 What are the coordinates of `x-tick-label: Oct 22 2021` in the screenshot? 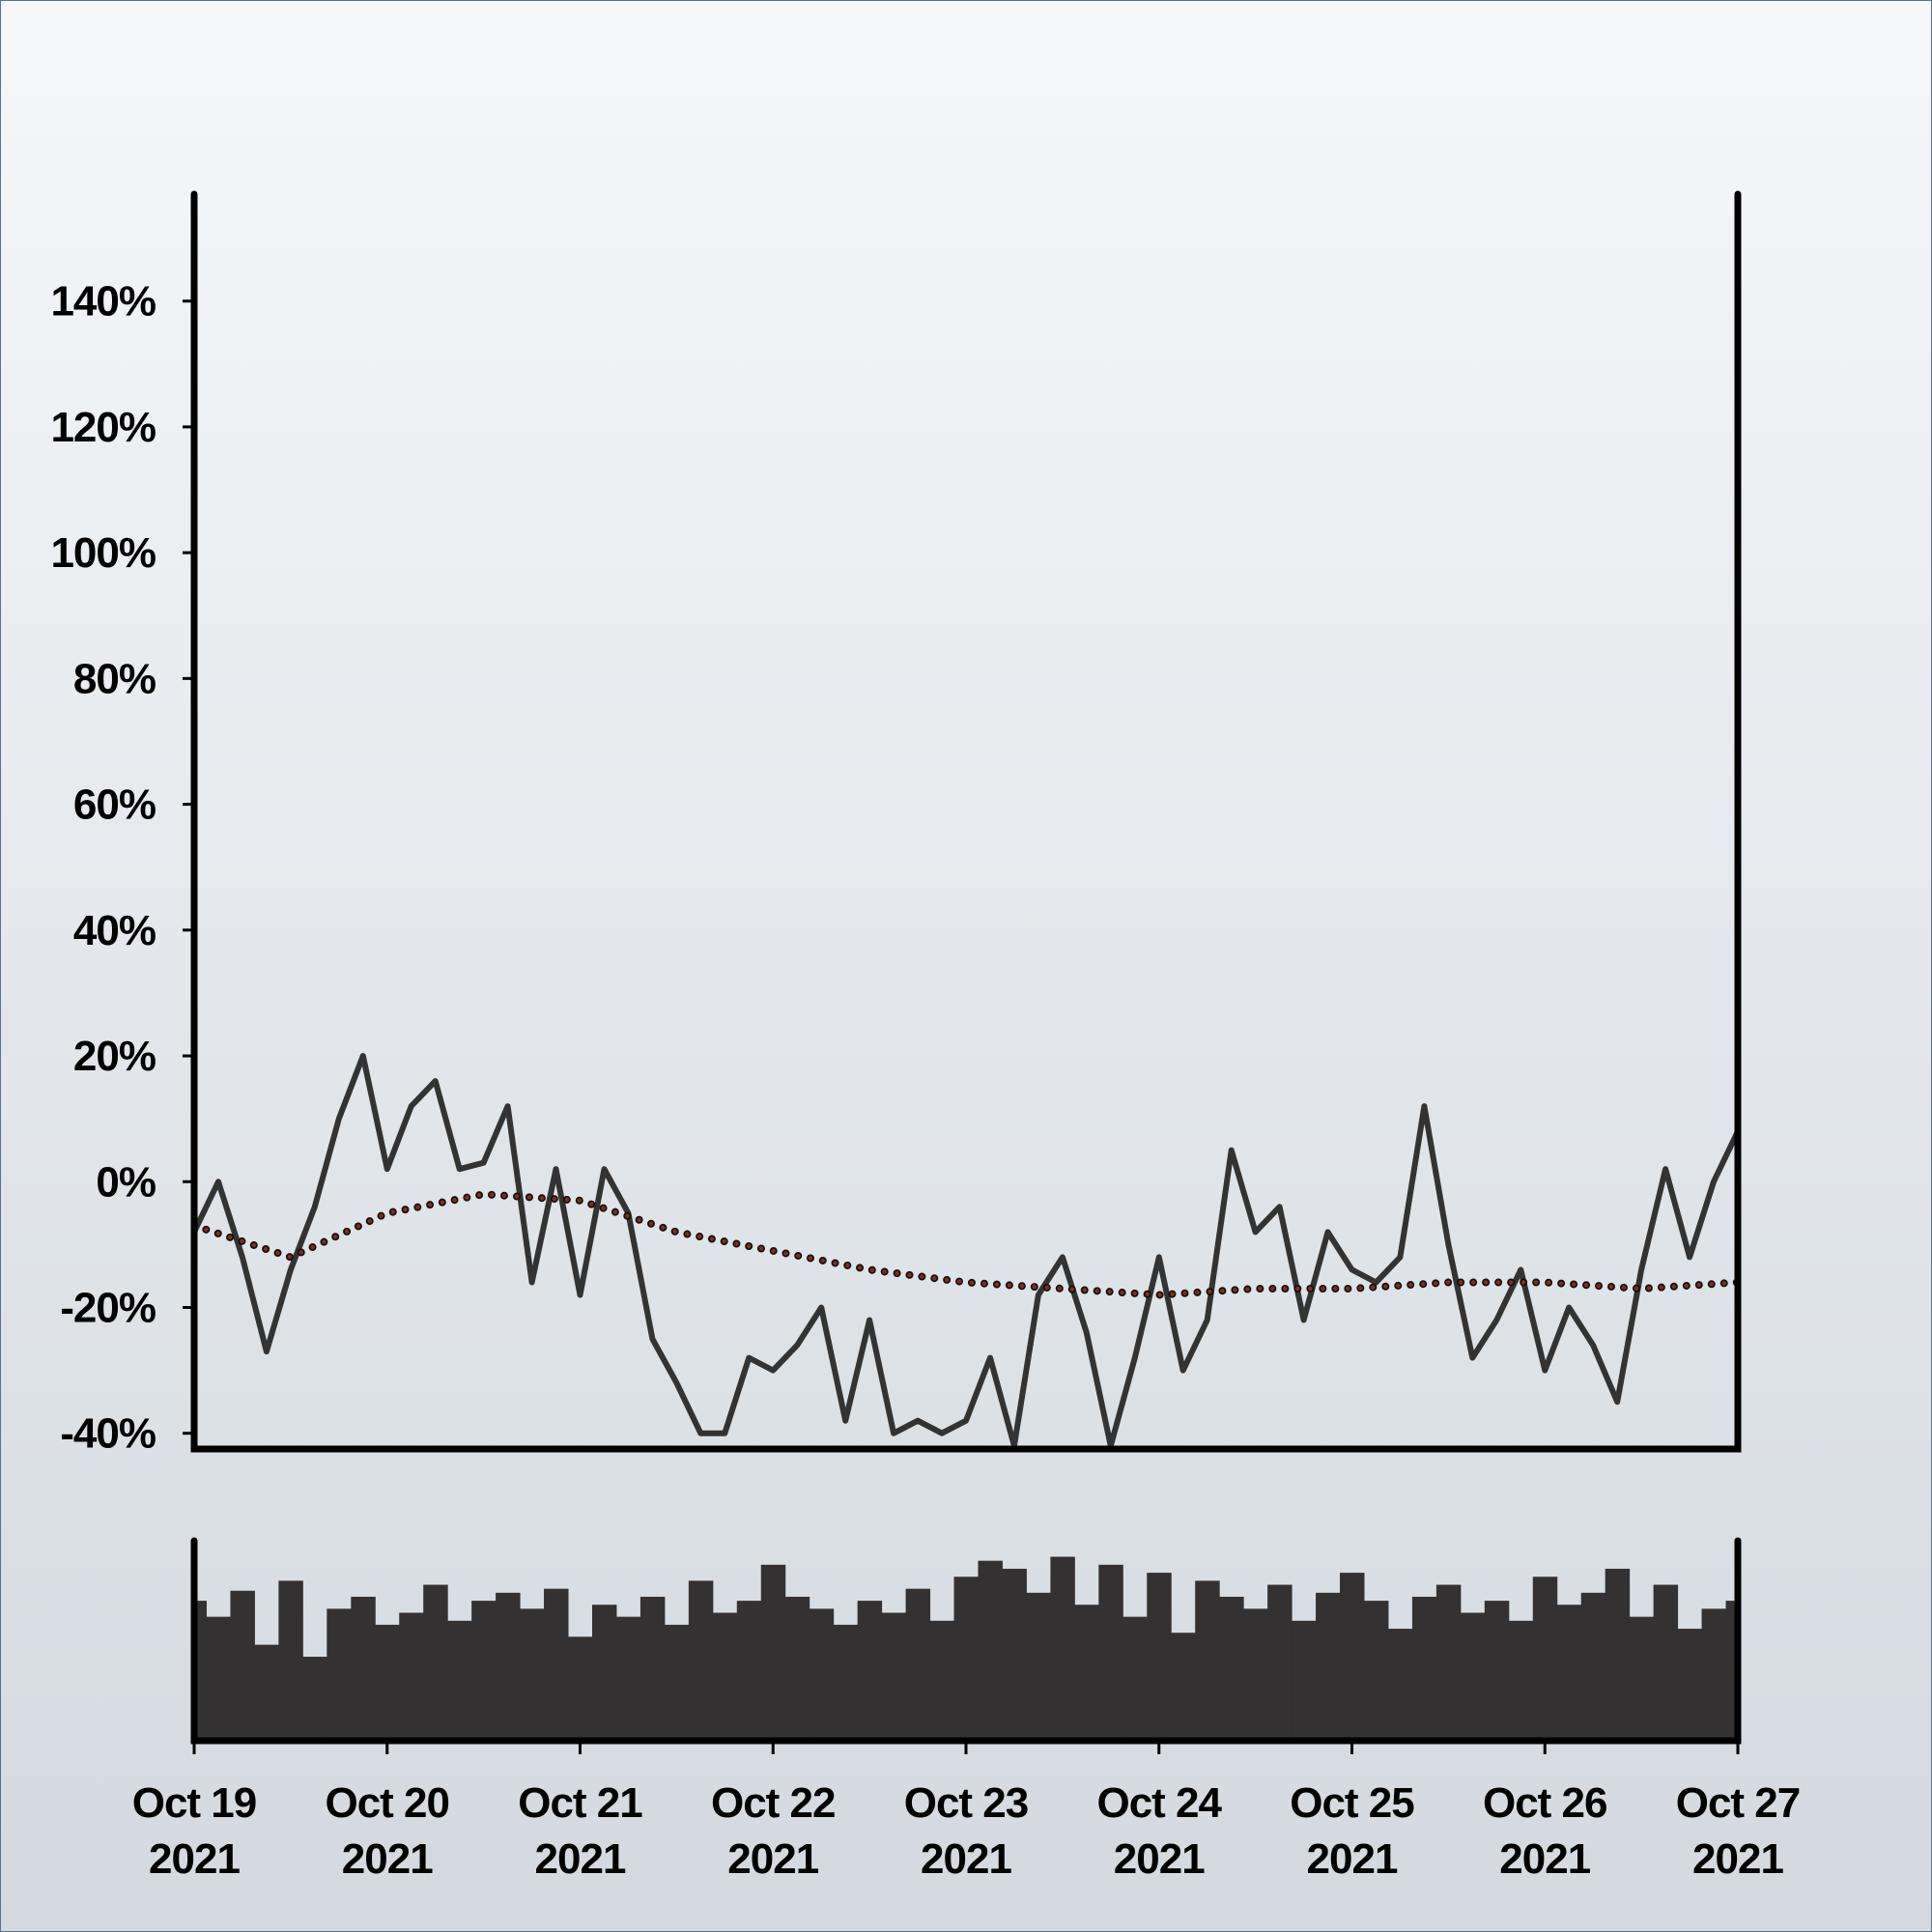 It's located at (773, 1831).